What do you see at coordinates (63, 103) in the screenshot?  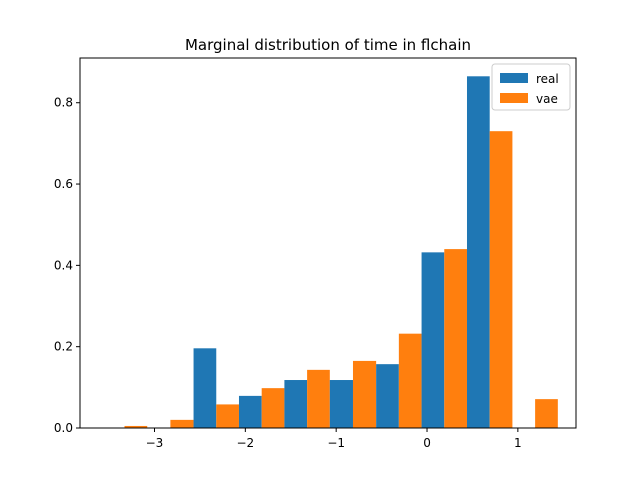 I see `y-tick-label: 0.8` at bounding box center [63, 103].